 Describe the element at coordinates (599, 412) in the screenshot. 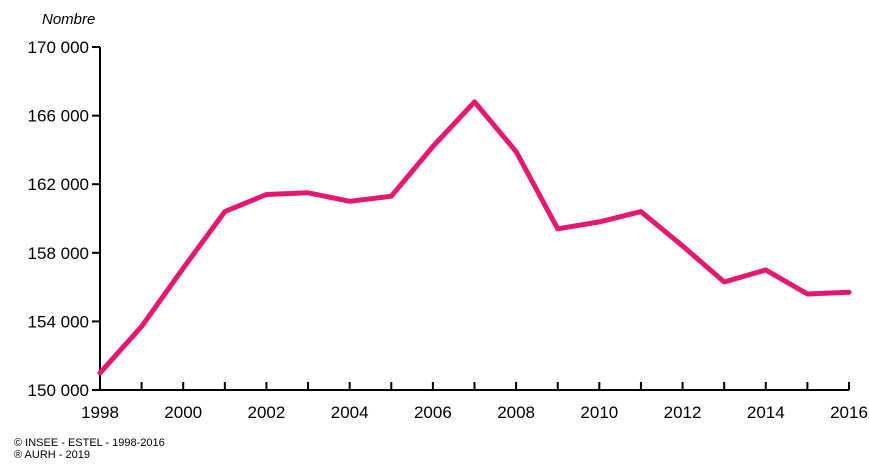

I see `x-tick-label: 2010` at that location.